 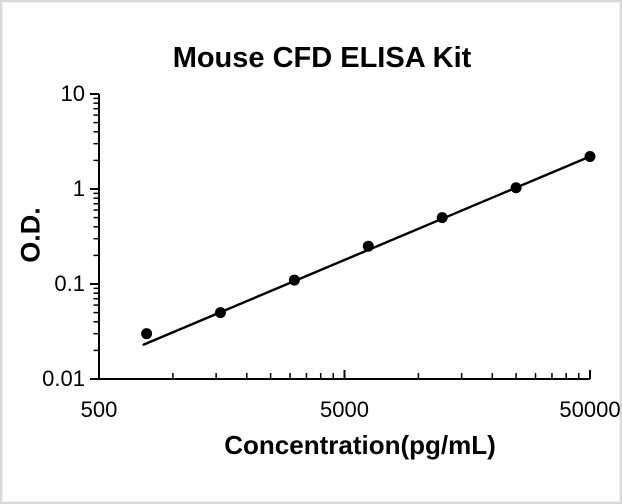 What do you see at coordinates (99, 409) in the screenshot?
I see `x-tick-label: 500` at bounding box center [99, 409].